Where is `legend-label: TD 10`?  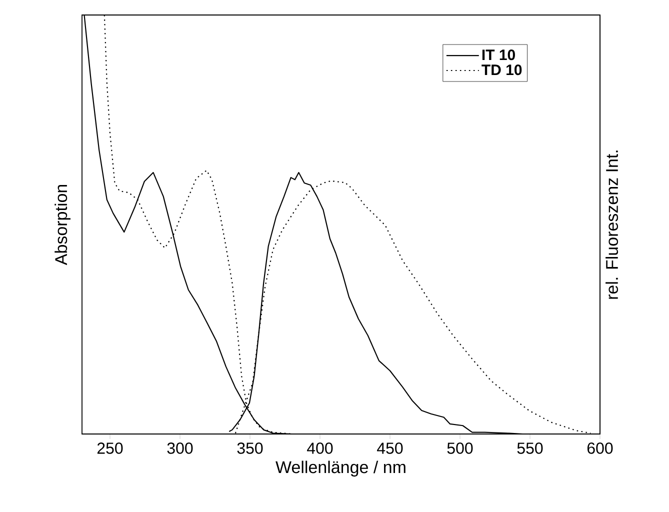
legend-label: TD 10 is located at coordinates (502, 70).